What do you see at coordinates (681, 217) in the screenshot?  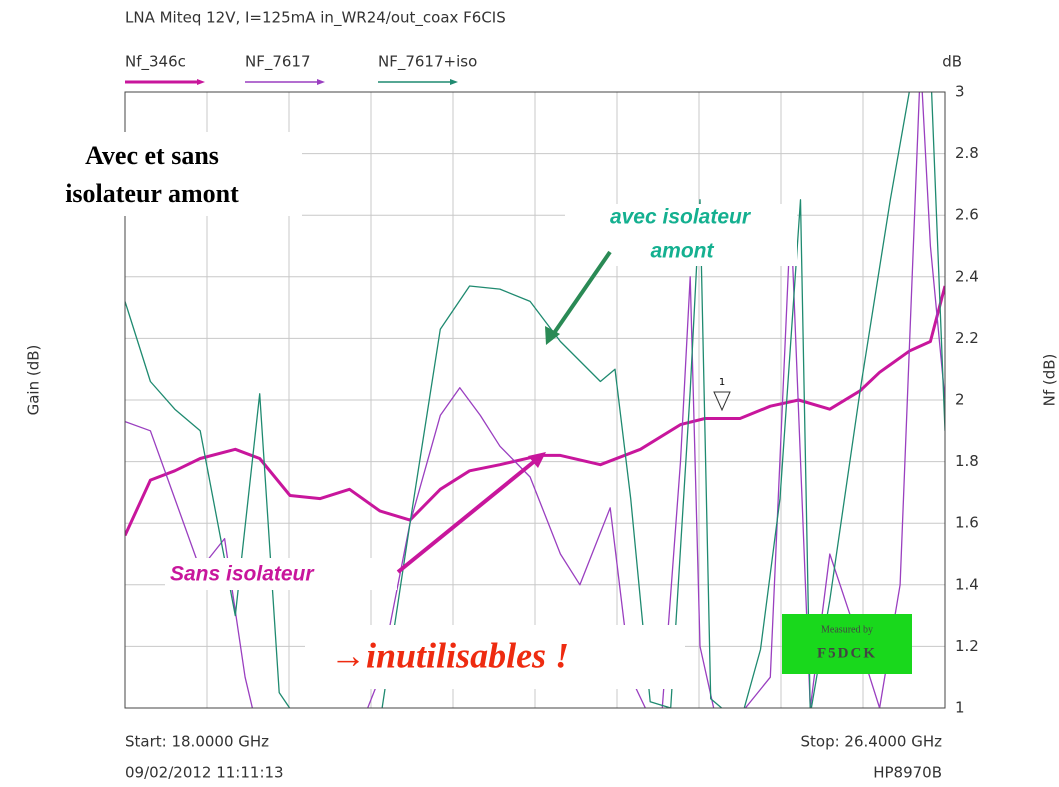 I see `annotation: avec isolateur` at bounding box center [681, 217].